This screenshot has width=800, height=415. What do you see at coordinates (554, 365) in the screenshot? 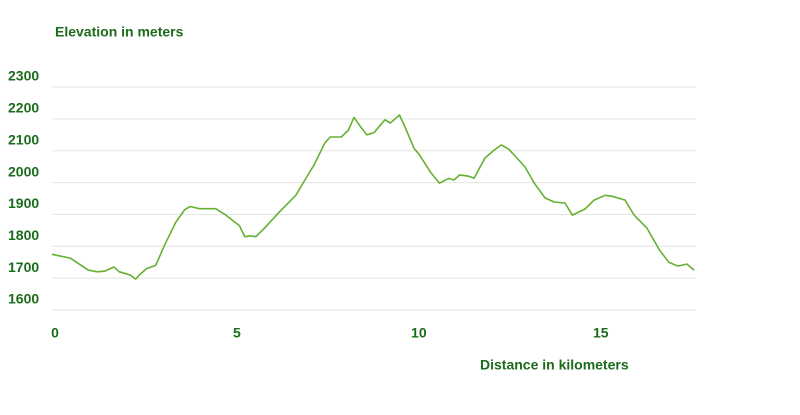
I see `x-axis-title: Distance in kilometers` at bounding box center [554, 365].